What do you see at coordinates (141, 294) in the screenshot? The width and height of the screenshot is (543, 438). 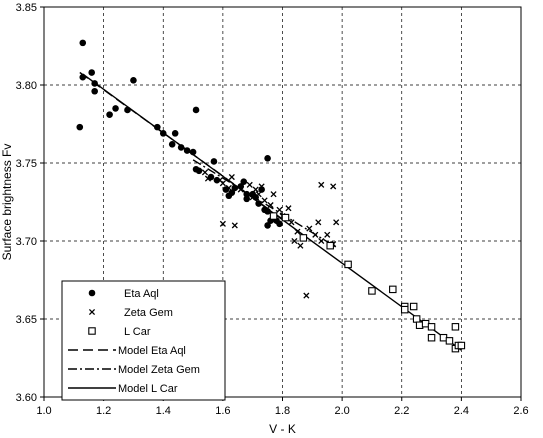 I see `legend-label-eta-aql: Eta Aql` at bounding box center [141, 294].